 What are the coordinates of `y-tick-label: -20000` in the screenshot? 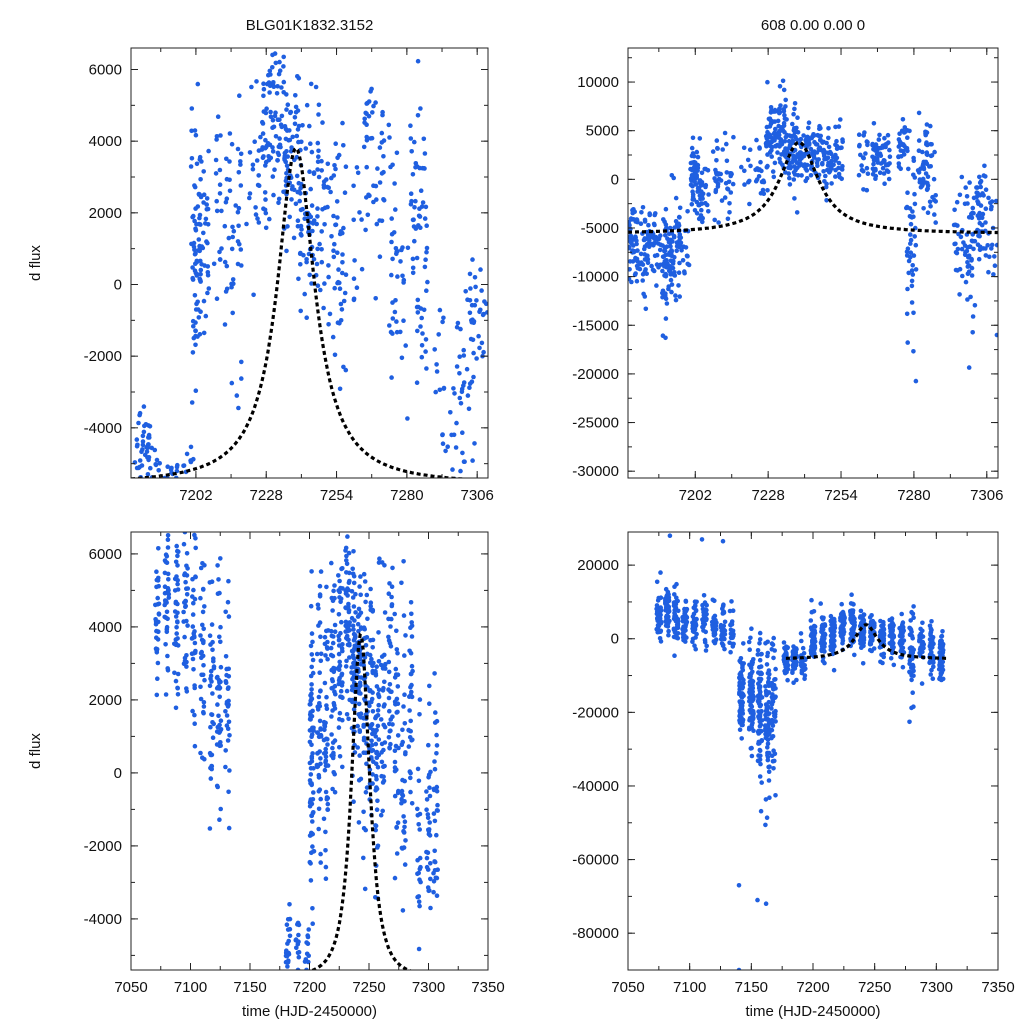 It's located at (595, 374).